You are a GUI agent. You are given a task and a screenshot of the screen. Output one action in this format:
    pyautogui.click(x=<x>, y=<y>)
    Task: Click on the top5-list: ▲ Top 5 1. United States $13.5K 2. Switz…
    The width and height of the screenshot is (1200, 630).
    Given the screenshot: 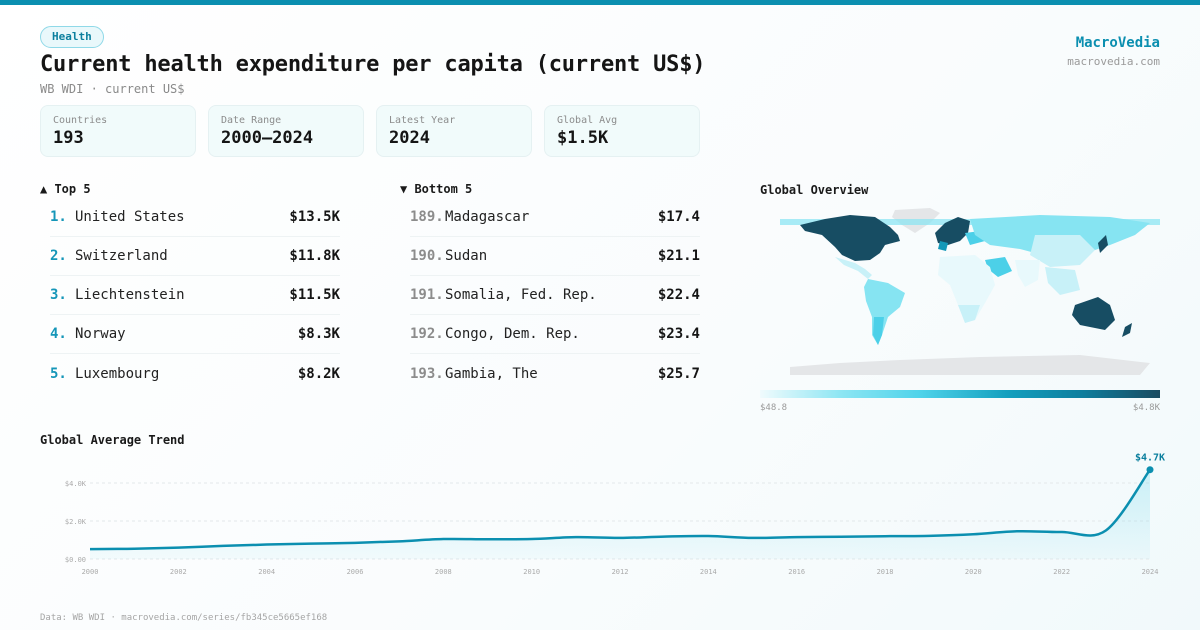 What is the action you would take?
    pyautogui.click(x=190, y=287)
    